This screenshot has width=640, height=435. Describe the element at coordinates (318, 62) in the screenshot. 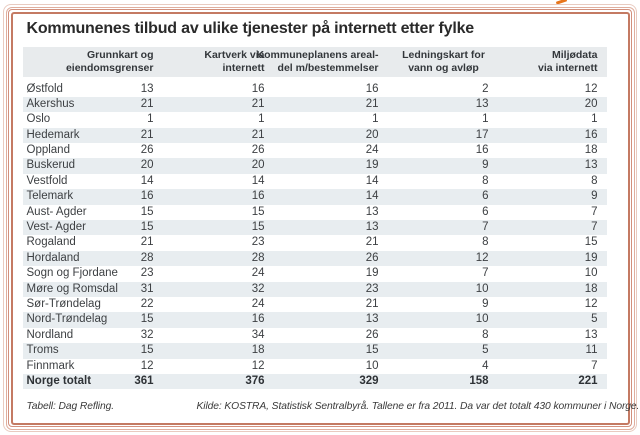

I see `col-header-kommuneplan: Kommuneplanens areal- del m/bestemmelser` at that location.